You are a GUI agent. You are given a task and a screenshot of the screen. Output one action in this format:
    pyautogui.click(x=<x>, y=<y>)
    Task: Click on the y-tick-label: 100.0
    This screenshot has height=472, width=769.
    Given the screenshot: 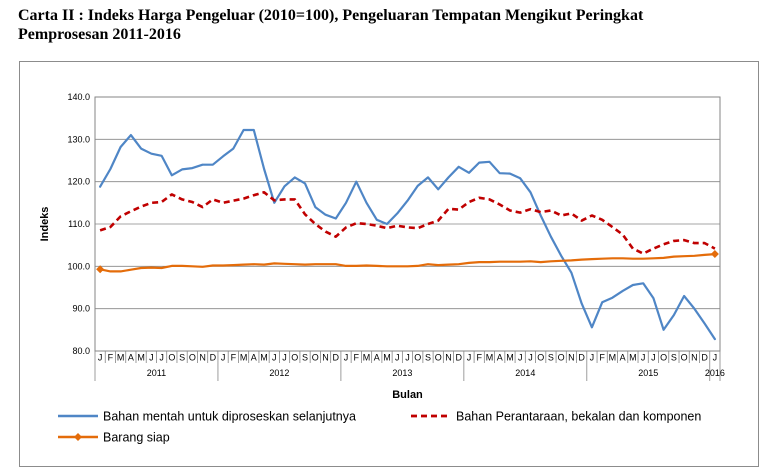 What is the action you would take?
    pyautogui.click(x=78, y=266)
    